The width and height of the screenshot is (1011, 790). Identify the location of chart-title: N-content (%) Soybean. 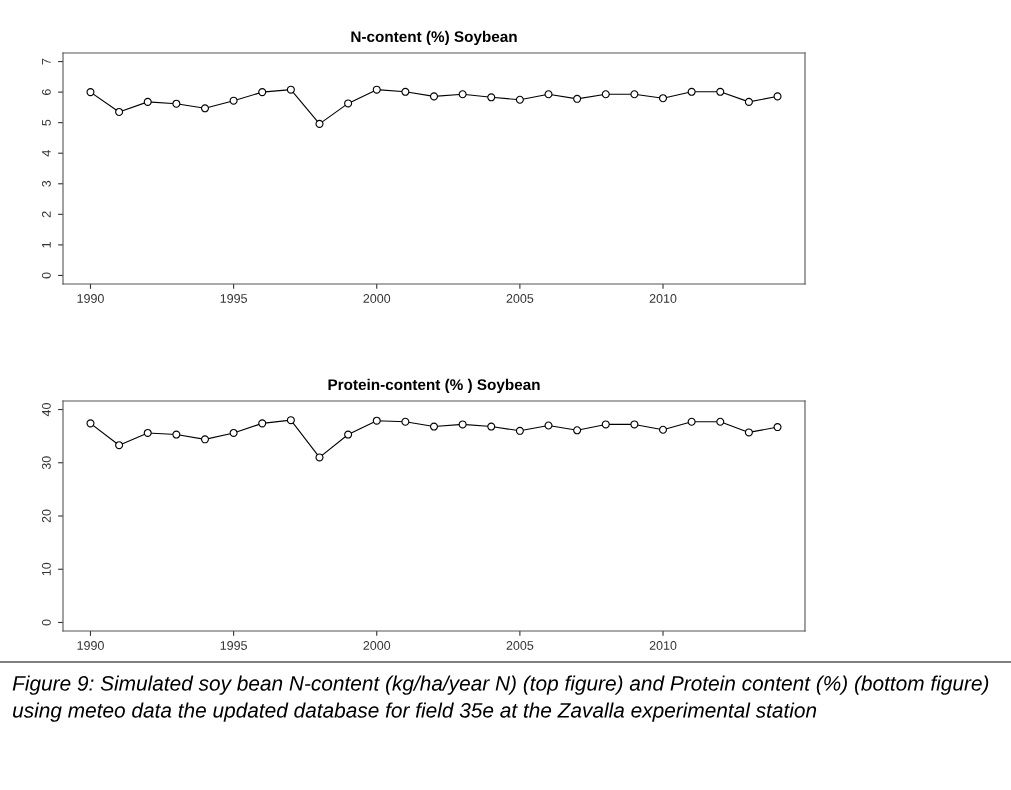
(434, 38).